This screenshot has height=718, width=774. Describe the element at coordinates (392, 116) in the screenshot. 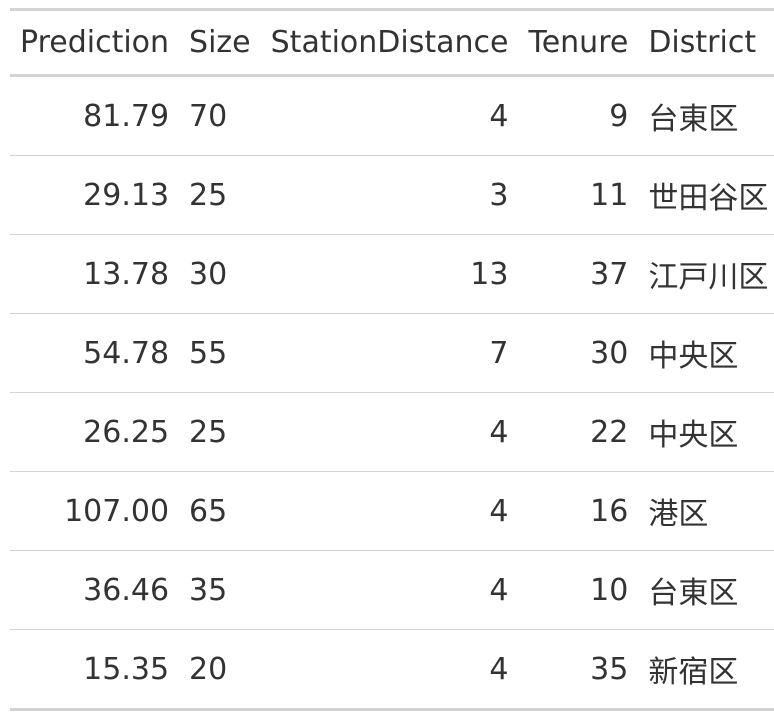

I see `table-row: 81.79 70 4 9 台東区` at that location.